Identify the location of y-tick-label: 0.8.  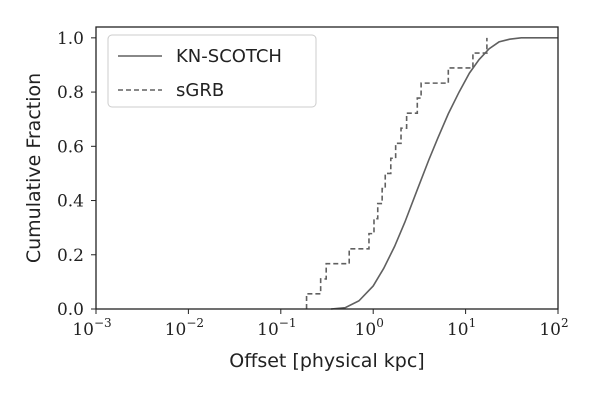
(70, 93).